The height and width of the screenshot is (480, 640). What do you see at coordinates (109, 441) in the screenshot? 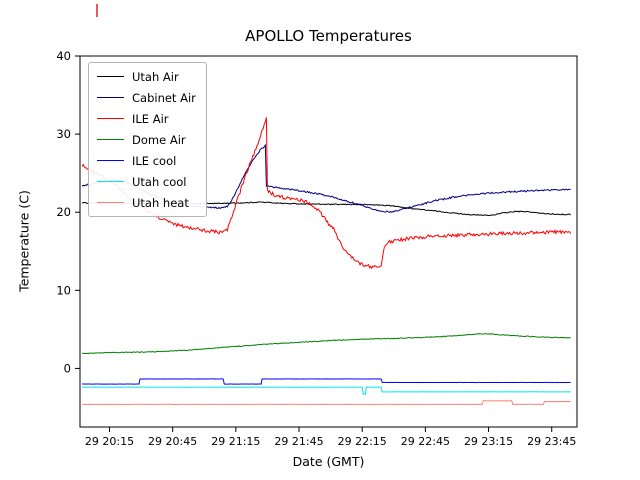
I see `x-tick-label: 29 20:15` at bounding box center [109, 441].